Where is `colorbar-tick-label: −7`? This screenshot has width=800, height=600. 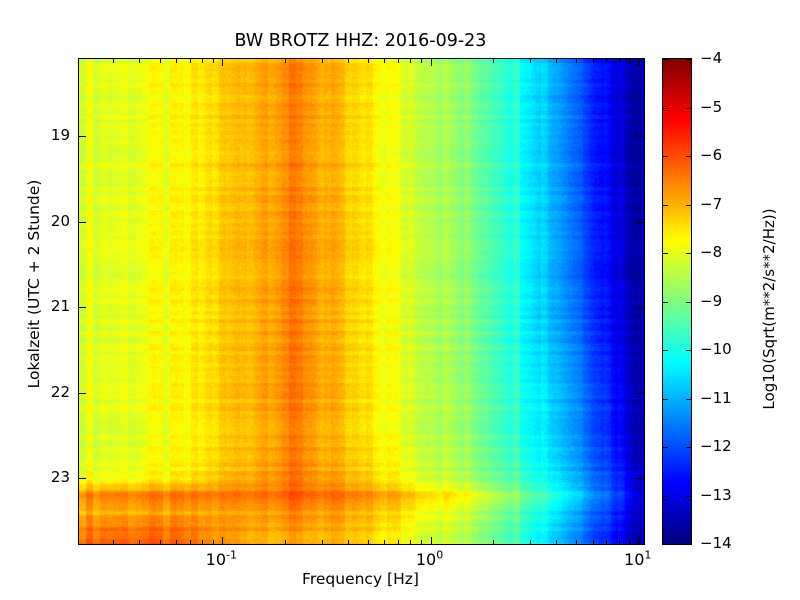 colorbar-tick-label: −7 is located at coordinates (711, 203).